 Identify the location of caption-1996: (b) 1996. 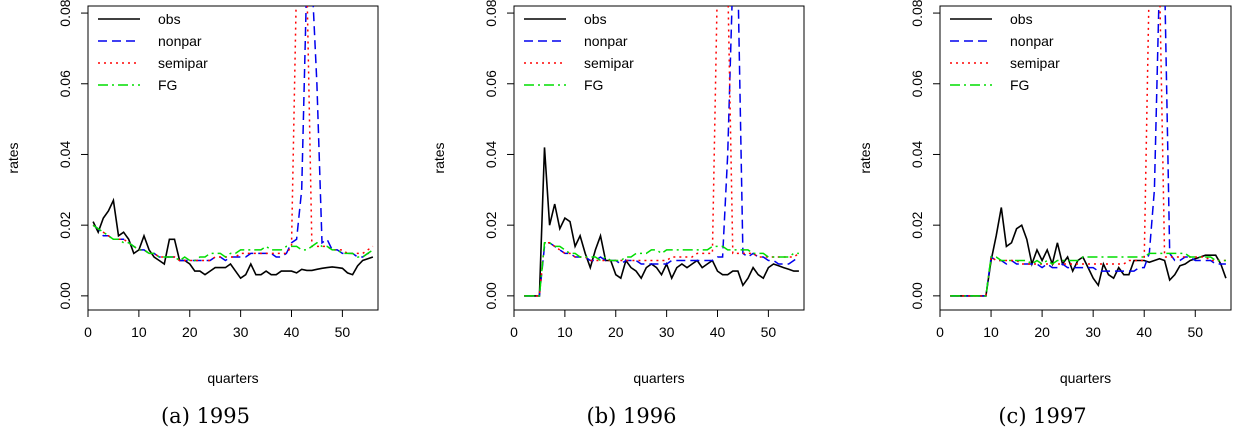
(631, 416).